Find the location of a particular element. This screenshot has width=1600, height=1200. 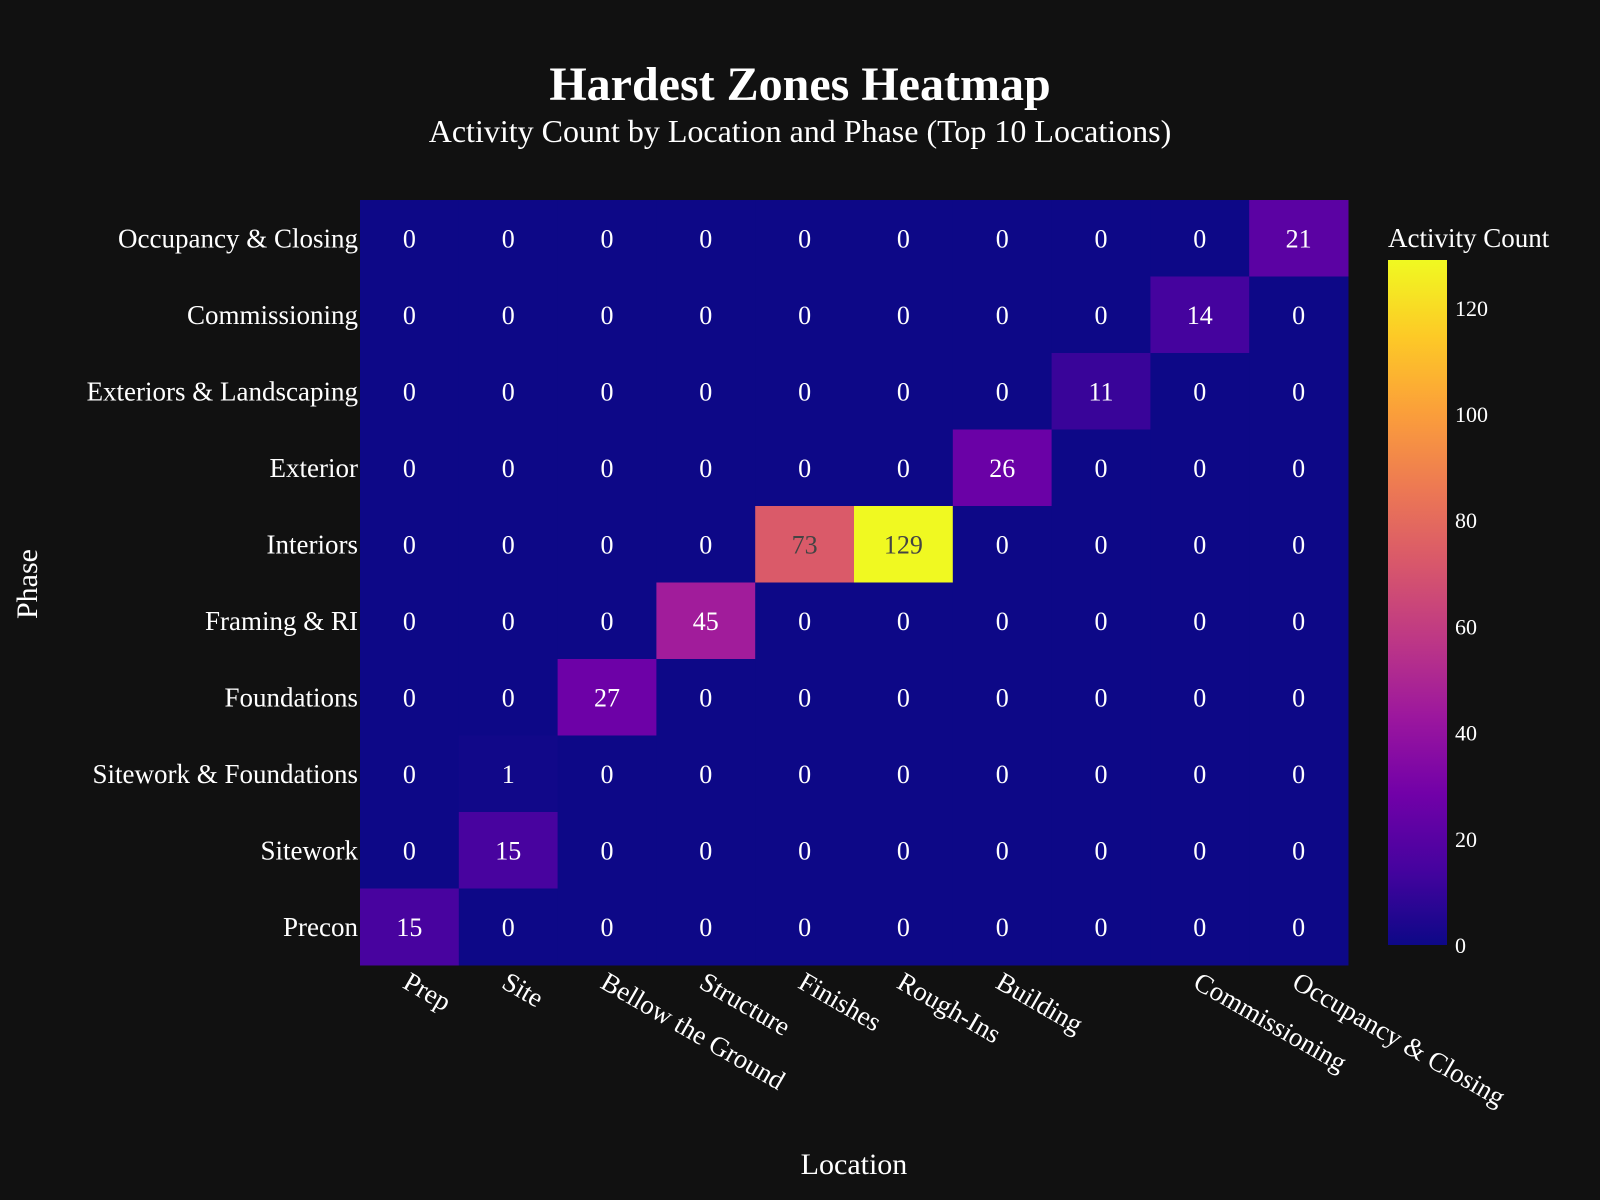

x-tick-label: Finishes is located at coordinates (840, 1001).